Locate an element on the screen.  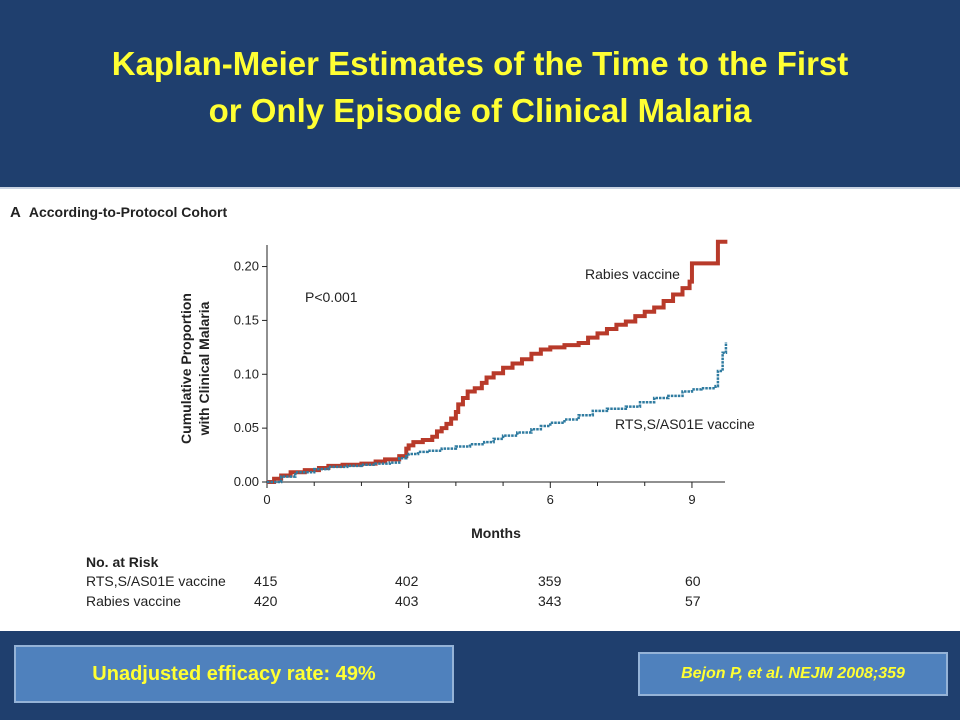
risk-cell: 359 is located at coordinates (550, 581).